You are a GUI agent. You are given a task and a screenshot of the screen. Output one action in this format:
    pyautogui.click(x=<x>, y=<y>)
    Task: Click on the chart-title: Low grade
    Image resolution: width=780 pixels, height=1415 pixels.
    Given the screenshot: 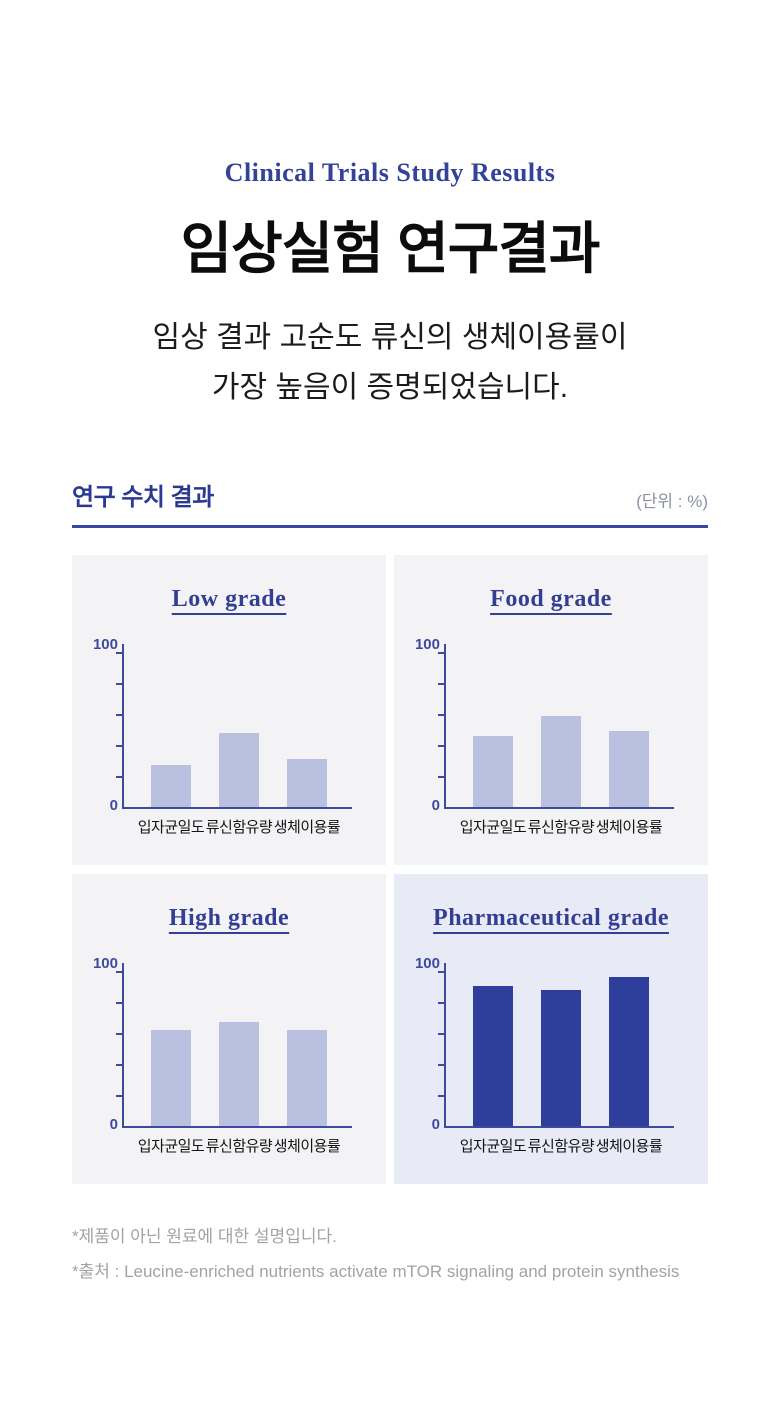 What is the action you would take?
    pyautogui.click(x=229, y=599)
    